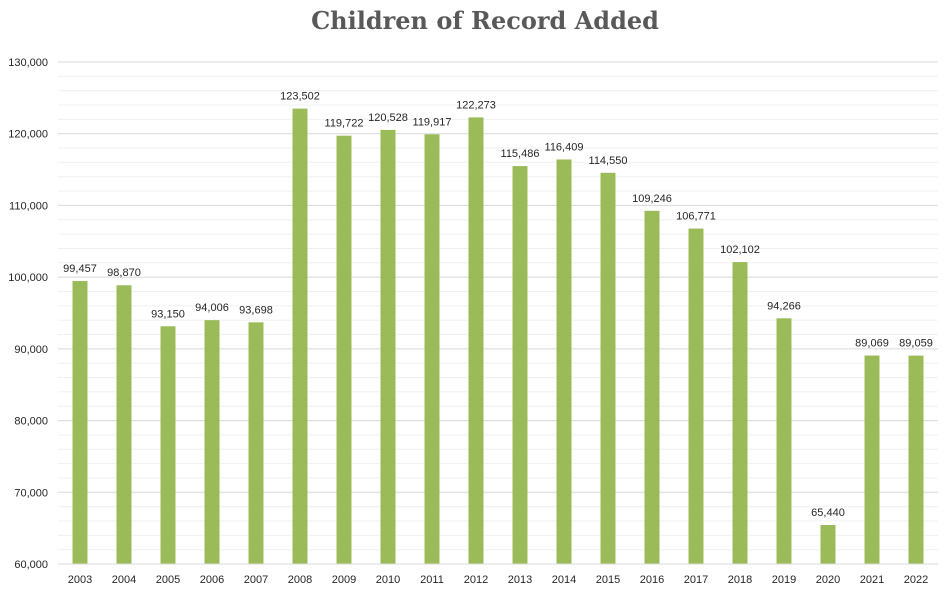 This screenshot has height=607, width=944. I want to click on y-tick-label: 80,000, so click(31, 422).